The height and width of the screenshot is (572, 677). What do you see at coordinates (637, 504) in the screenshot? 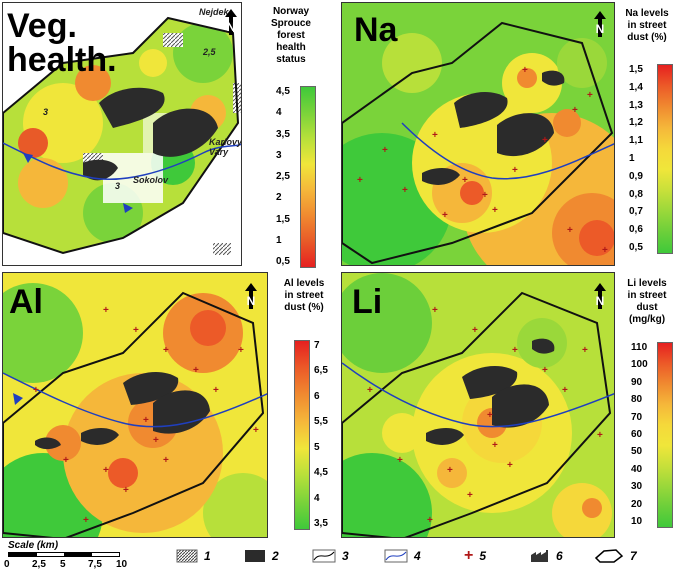
I see `legend-tick-label: 20` at bounding box center [637, 504].